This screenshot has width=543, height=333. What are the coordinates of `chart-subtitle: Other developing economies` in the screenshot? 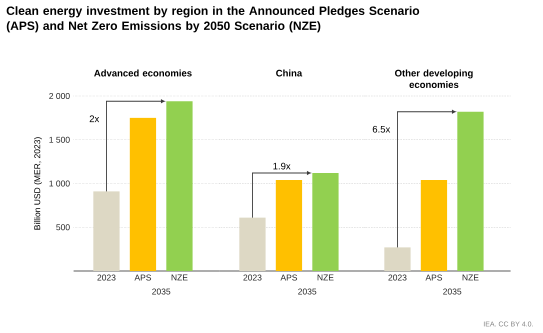 It's located at (434, 79).